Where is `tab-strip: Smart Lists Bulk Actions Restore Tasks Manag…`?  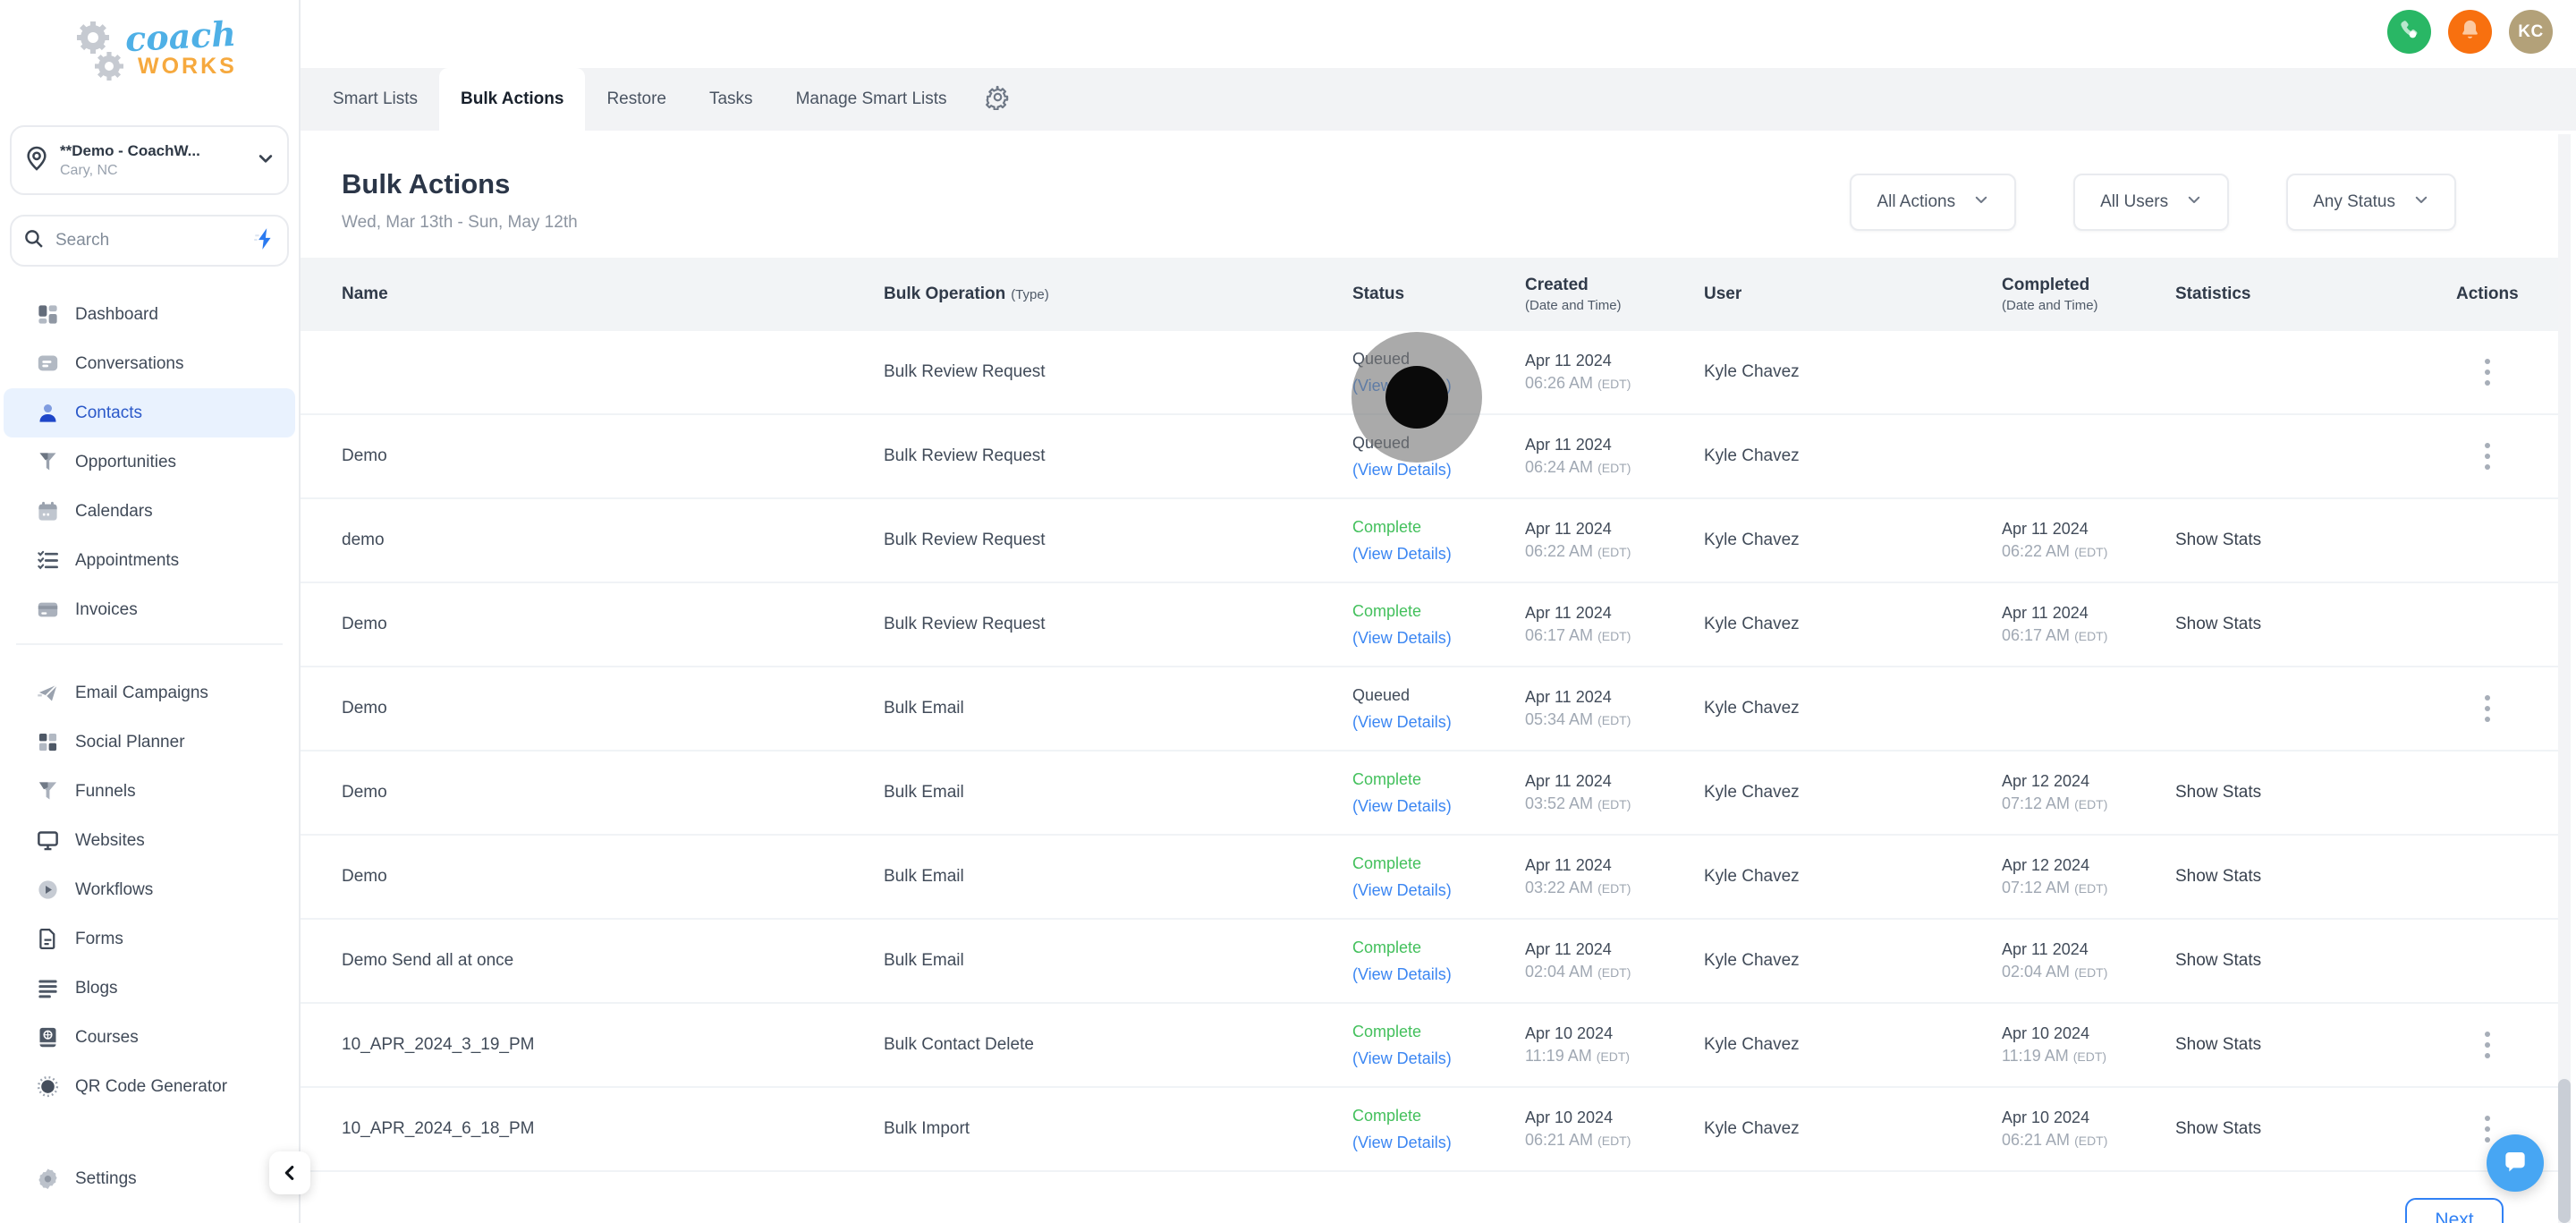
tab-strip: Smart Lists Bulk Actions Restore Tasks Manag… is located at coordinates (1438, 99).